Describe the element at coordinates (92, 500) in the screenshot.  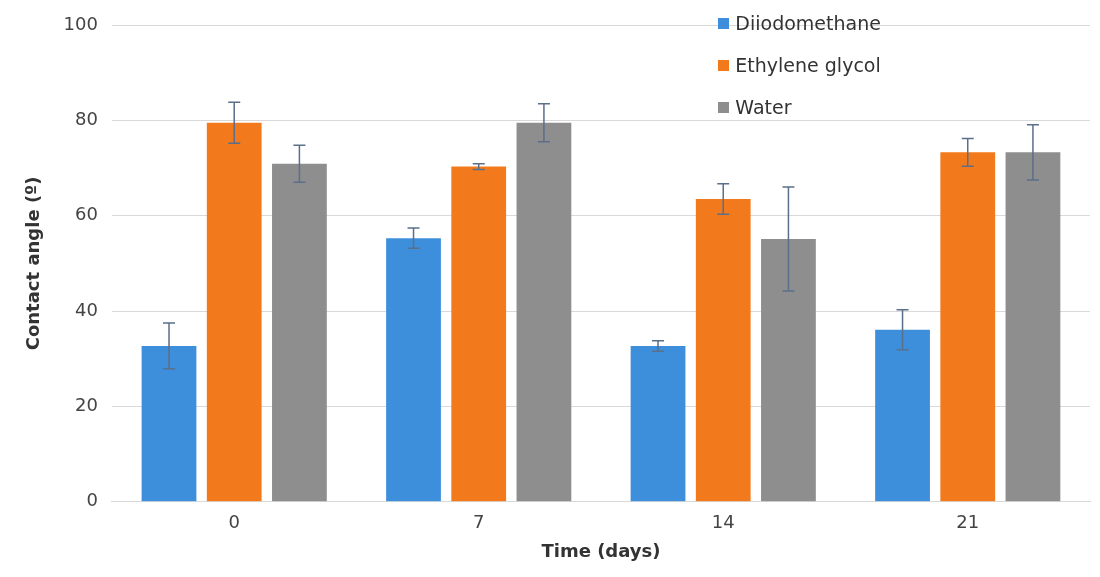
I see `y-tick-label: 0` at that location.